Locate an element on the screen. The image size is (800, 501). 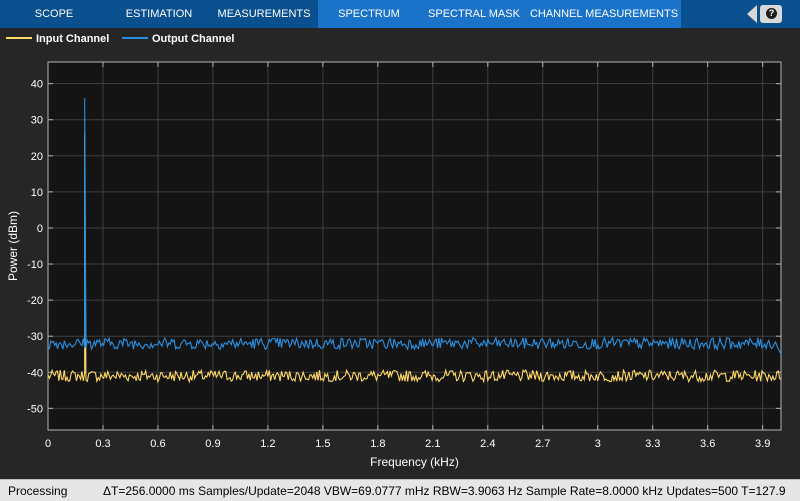
x-tick-label: 1.8 is located at coordinates (377, 444).